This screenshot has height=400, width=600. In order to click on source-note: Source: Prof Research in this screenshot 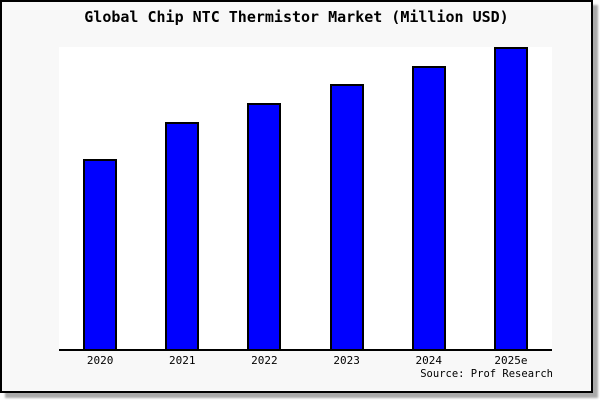, I will do `click(486, 374)`.